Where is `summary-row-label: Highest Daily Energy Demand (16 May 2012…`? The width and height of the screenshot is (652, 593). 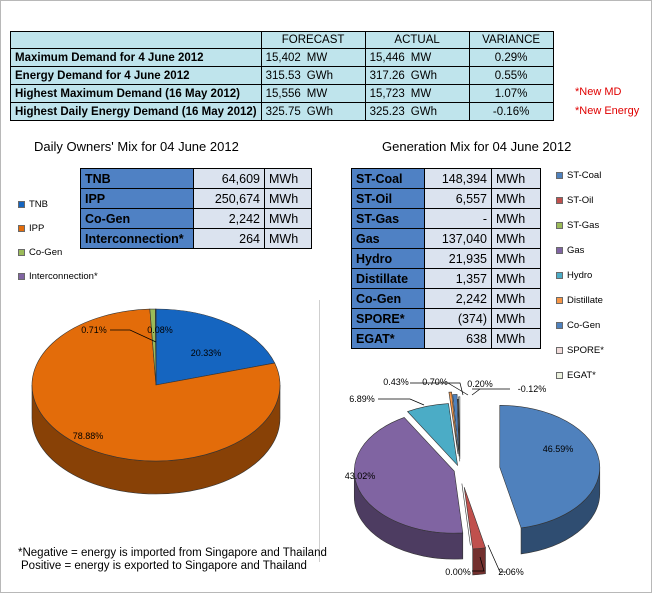 summary-row-label: Highest Daily Energy Demand (16 May 2012… is located at coordinates (136, 111).